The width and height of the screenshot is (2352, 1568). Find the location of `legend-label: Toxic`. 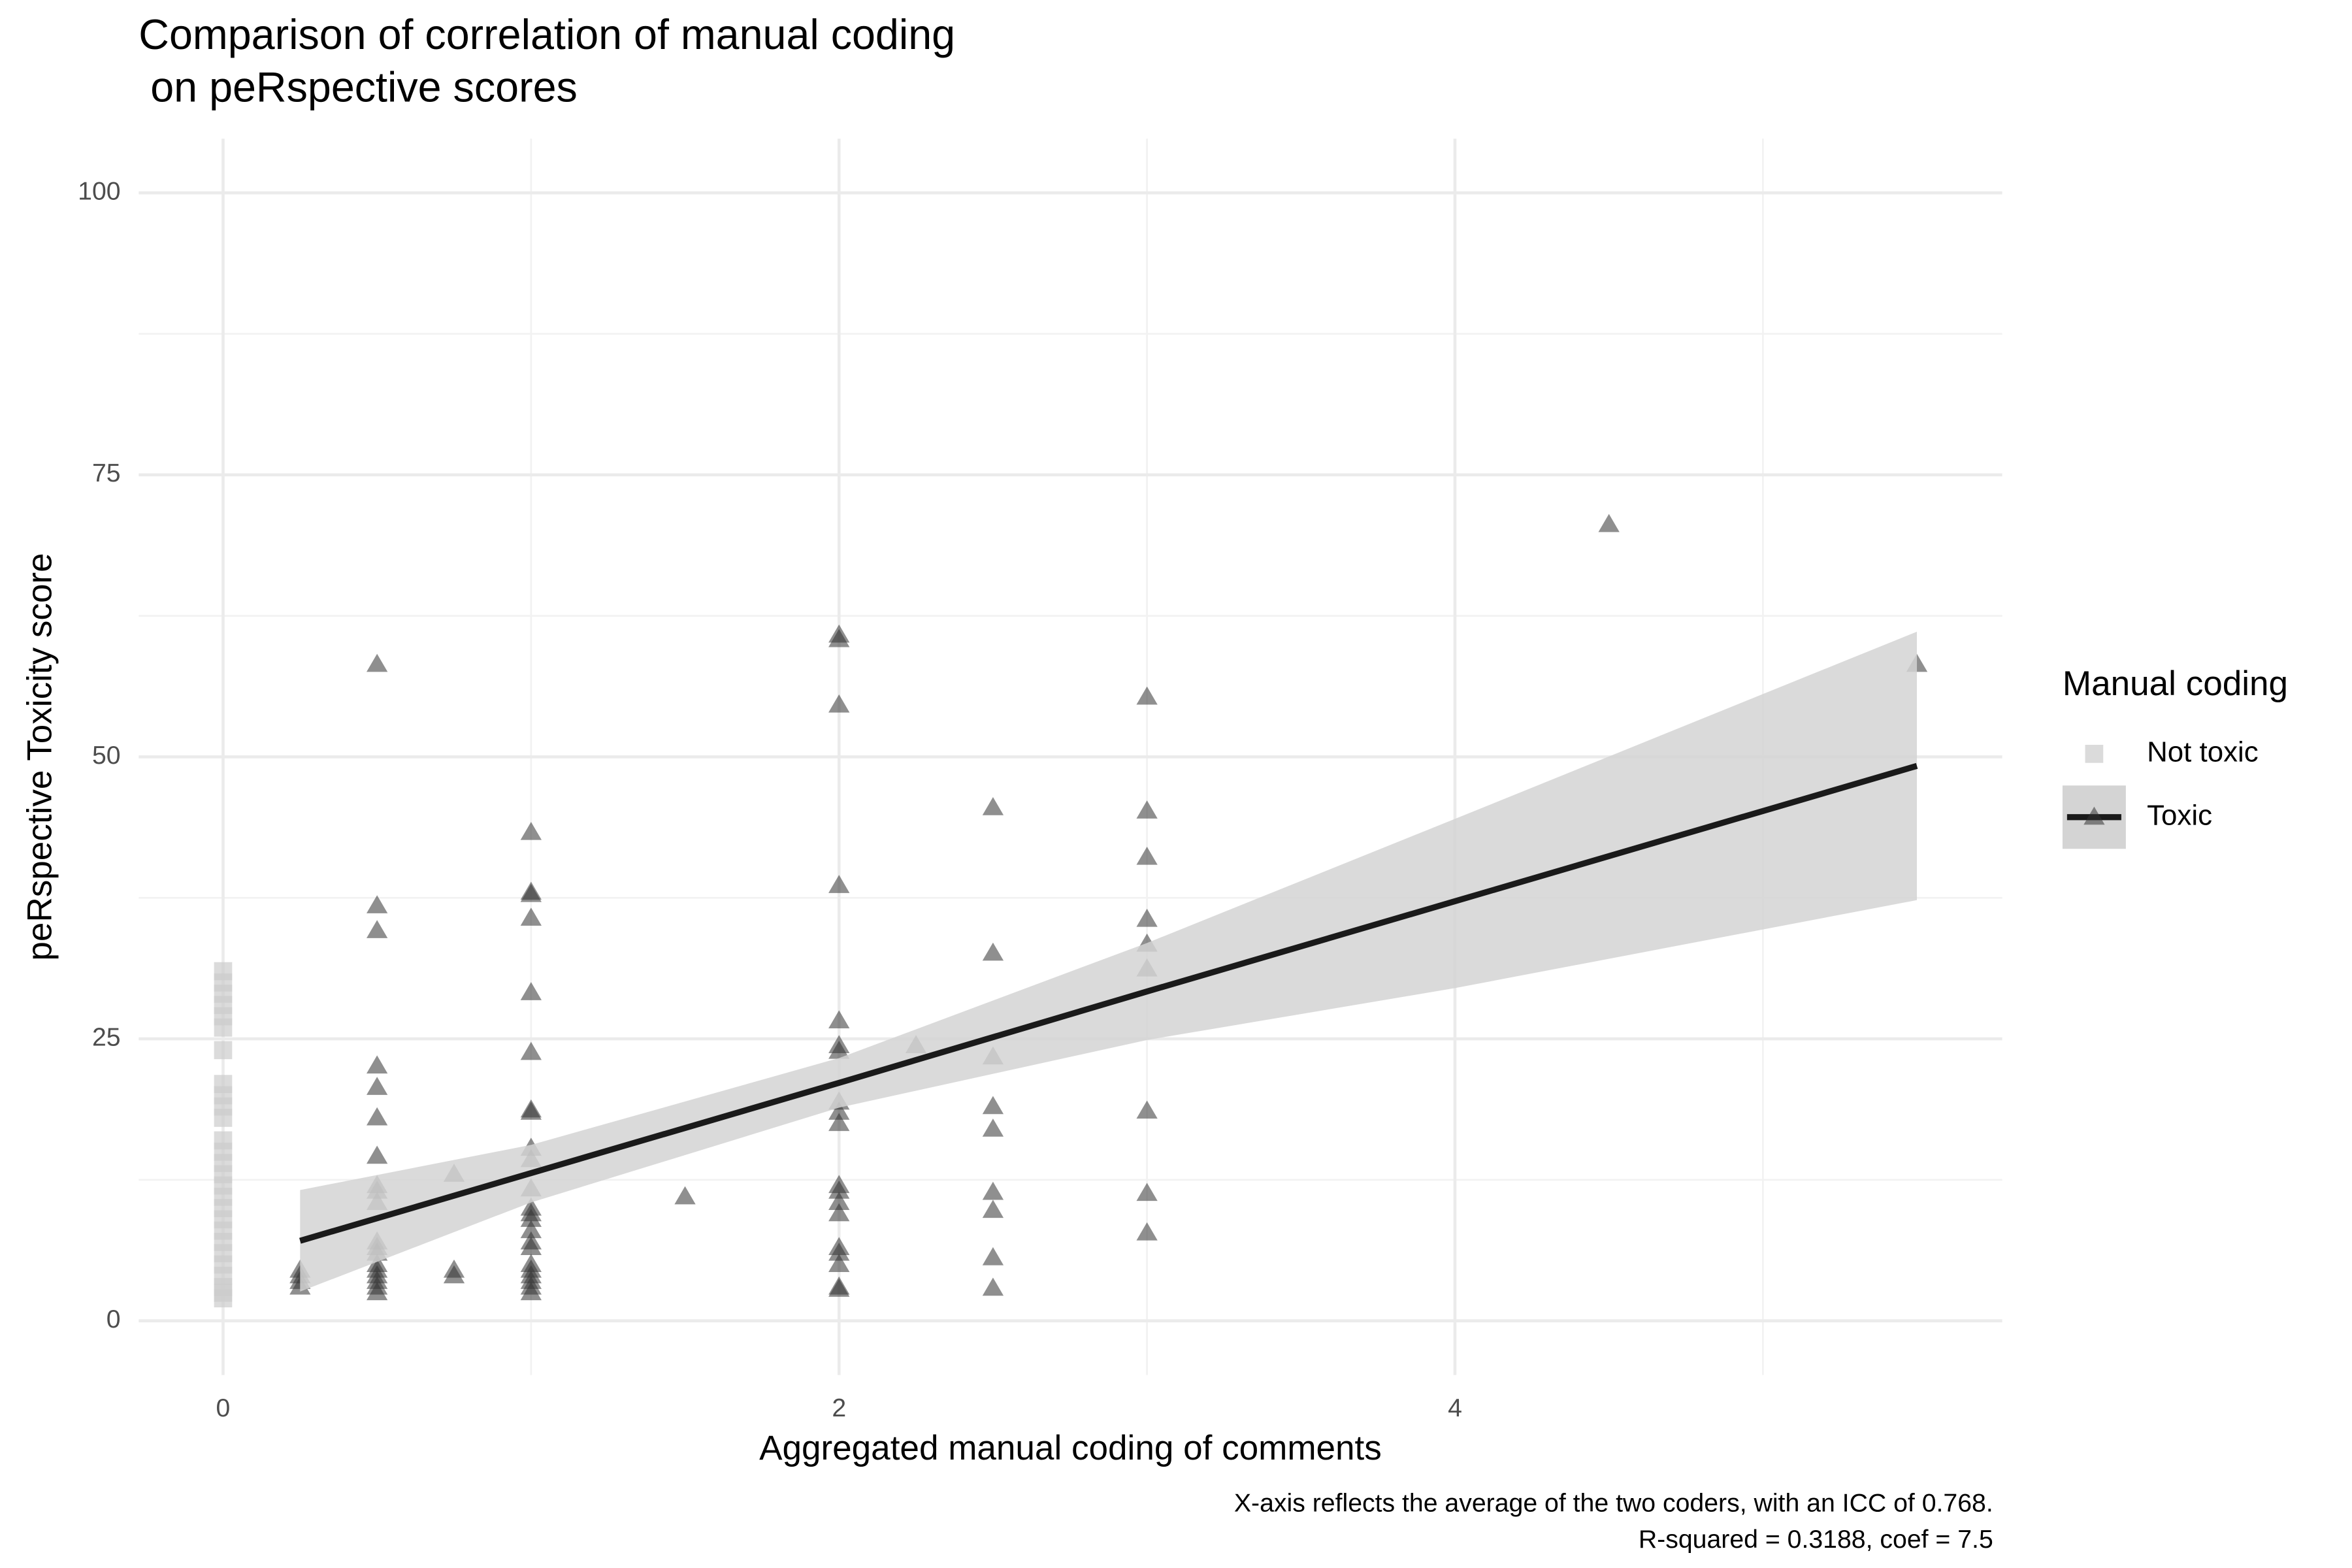

legend-label: Toxic is located at coordinates (2179, 815).